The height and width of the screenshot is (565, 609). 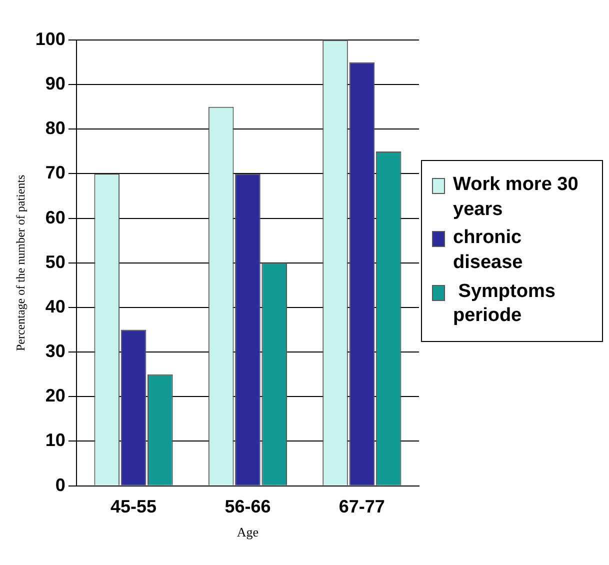 I want to click on y-axis-title: Percentage of the number of patients, so click(x=20, y=263).